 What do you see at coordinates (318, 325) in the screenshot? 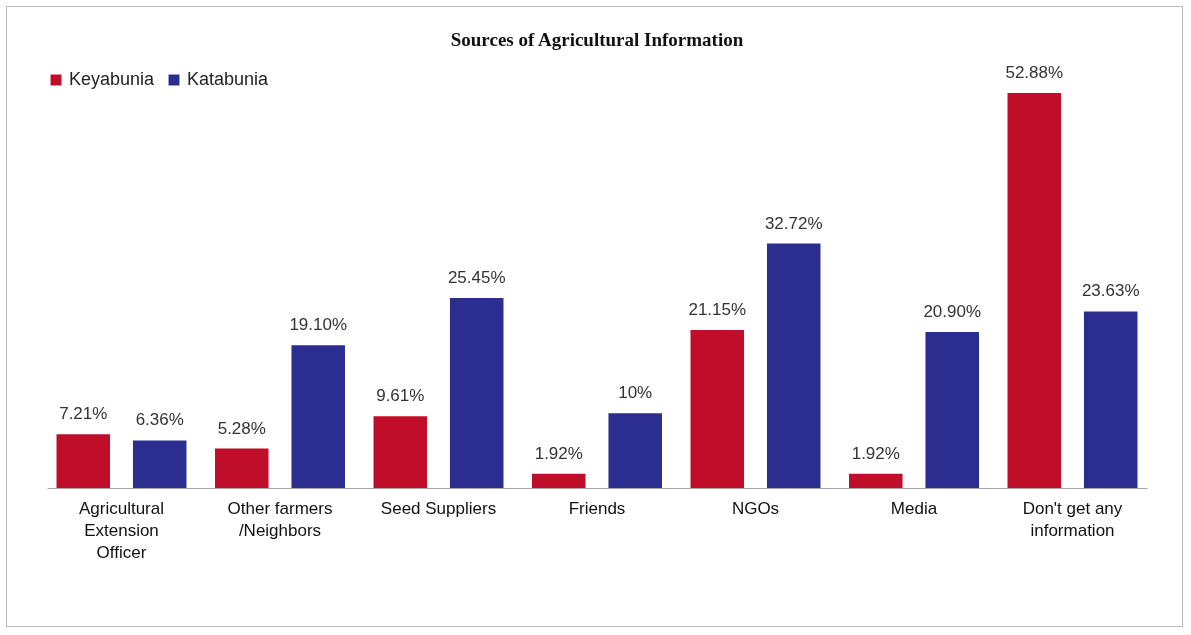
I see `data-label: 19.10%` at bounding box center [318, 325].